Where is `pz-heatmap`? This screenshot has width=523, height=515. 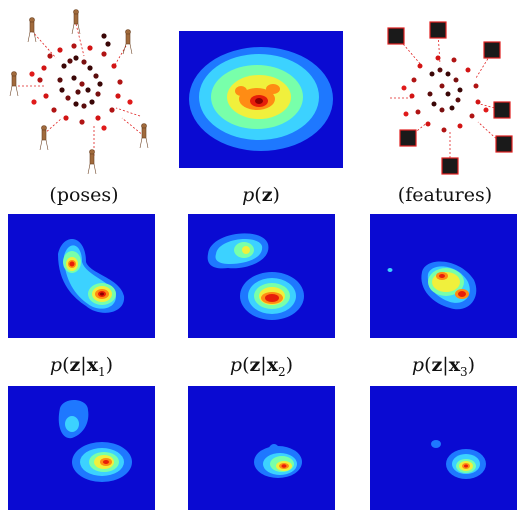 pz-heatmap is located at coordinates (261, 99).